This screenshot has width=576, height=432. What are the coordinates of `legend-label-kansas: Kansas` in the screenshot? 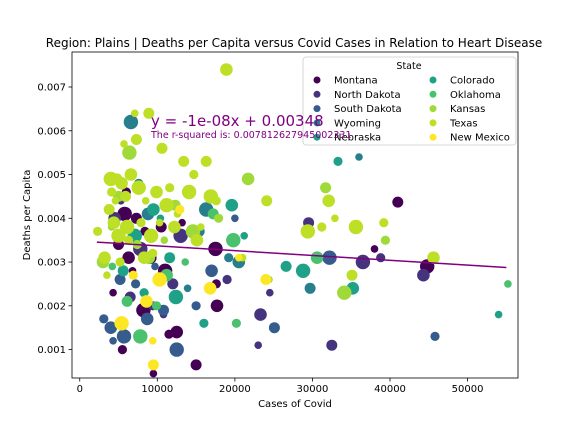 It's located at (467, 109).